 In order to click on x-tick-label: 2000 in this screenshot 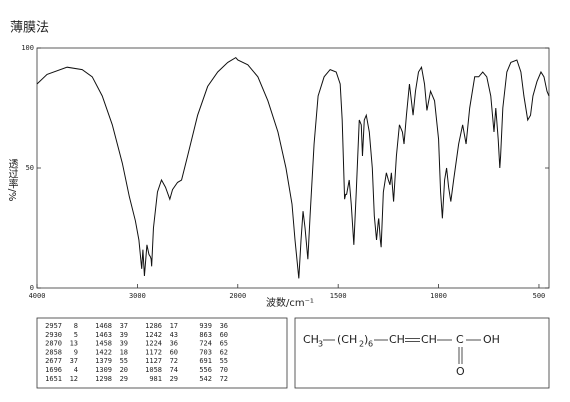, I will do `click(237, 296)`.